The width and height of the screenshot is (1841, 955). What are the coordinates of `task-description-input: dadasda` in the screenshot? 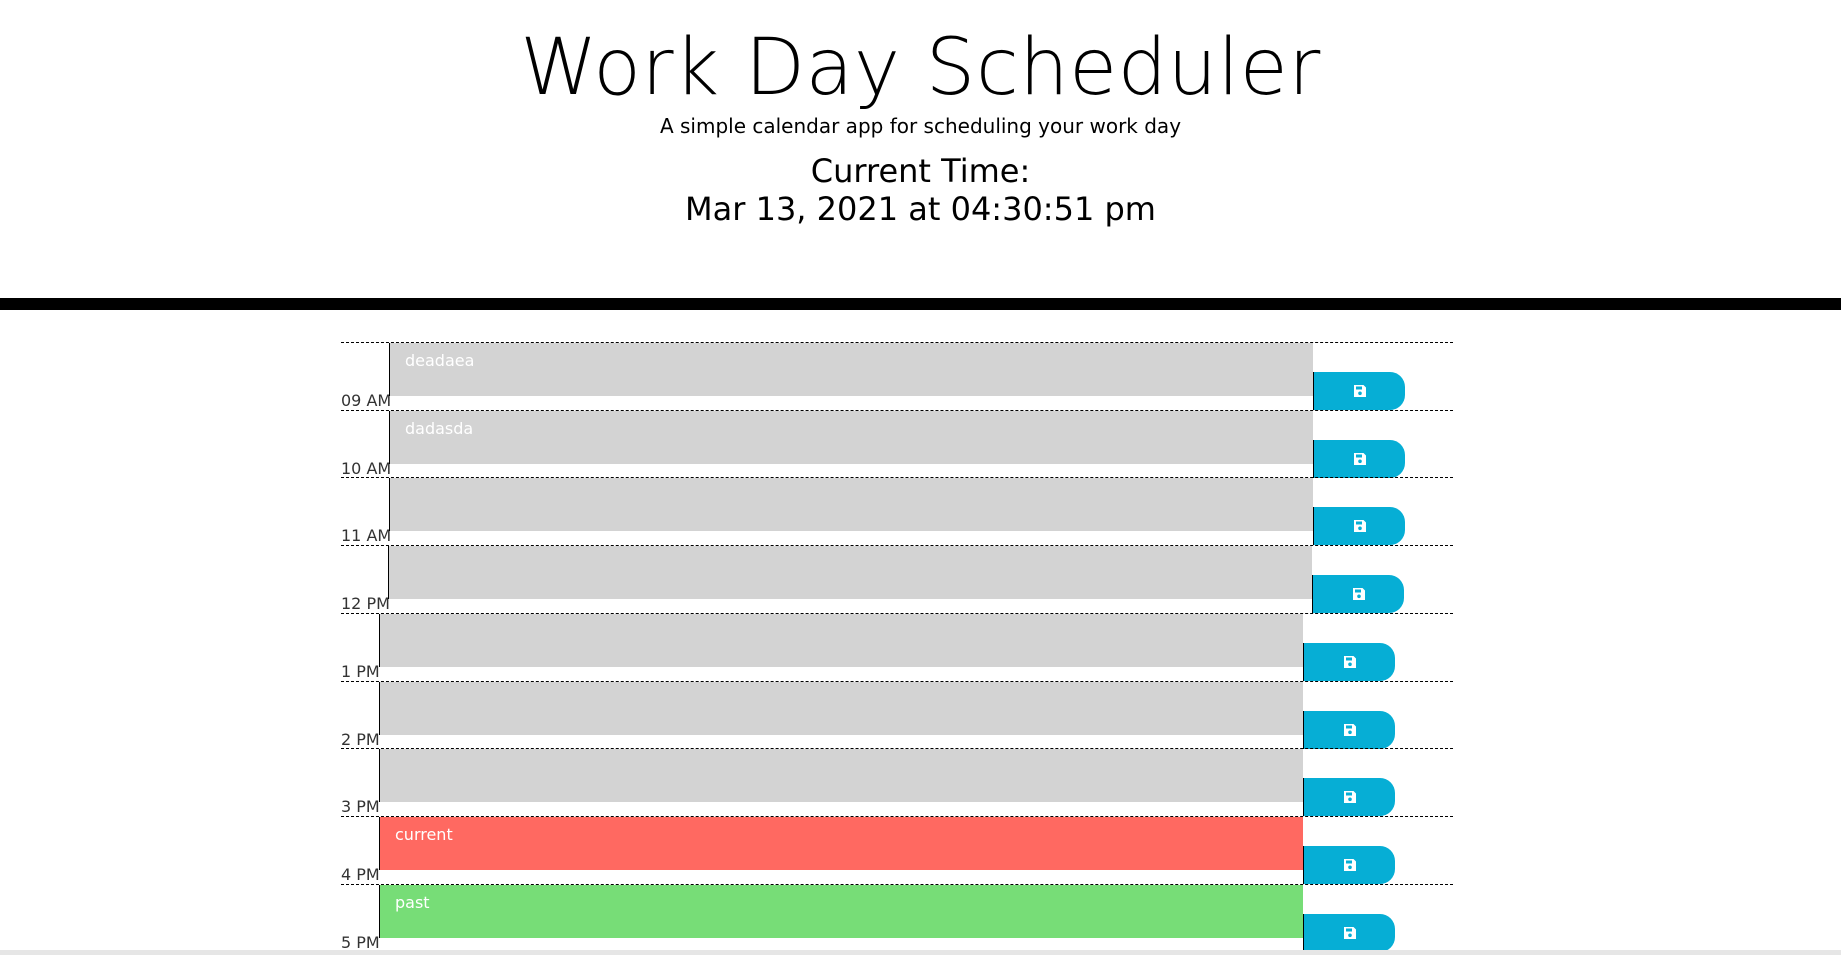 It's located at (851, 437).